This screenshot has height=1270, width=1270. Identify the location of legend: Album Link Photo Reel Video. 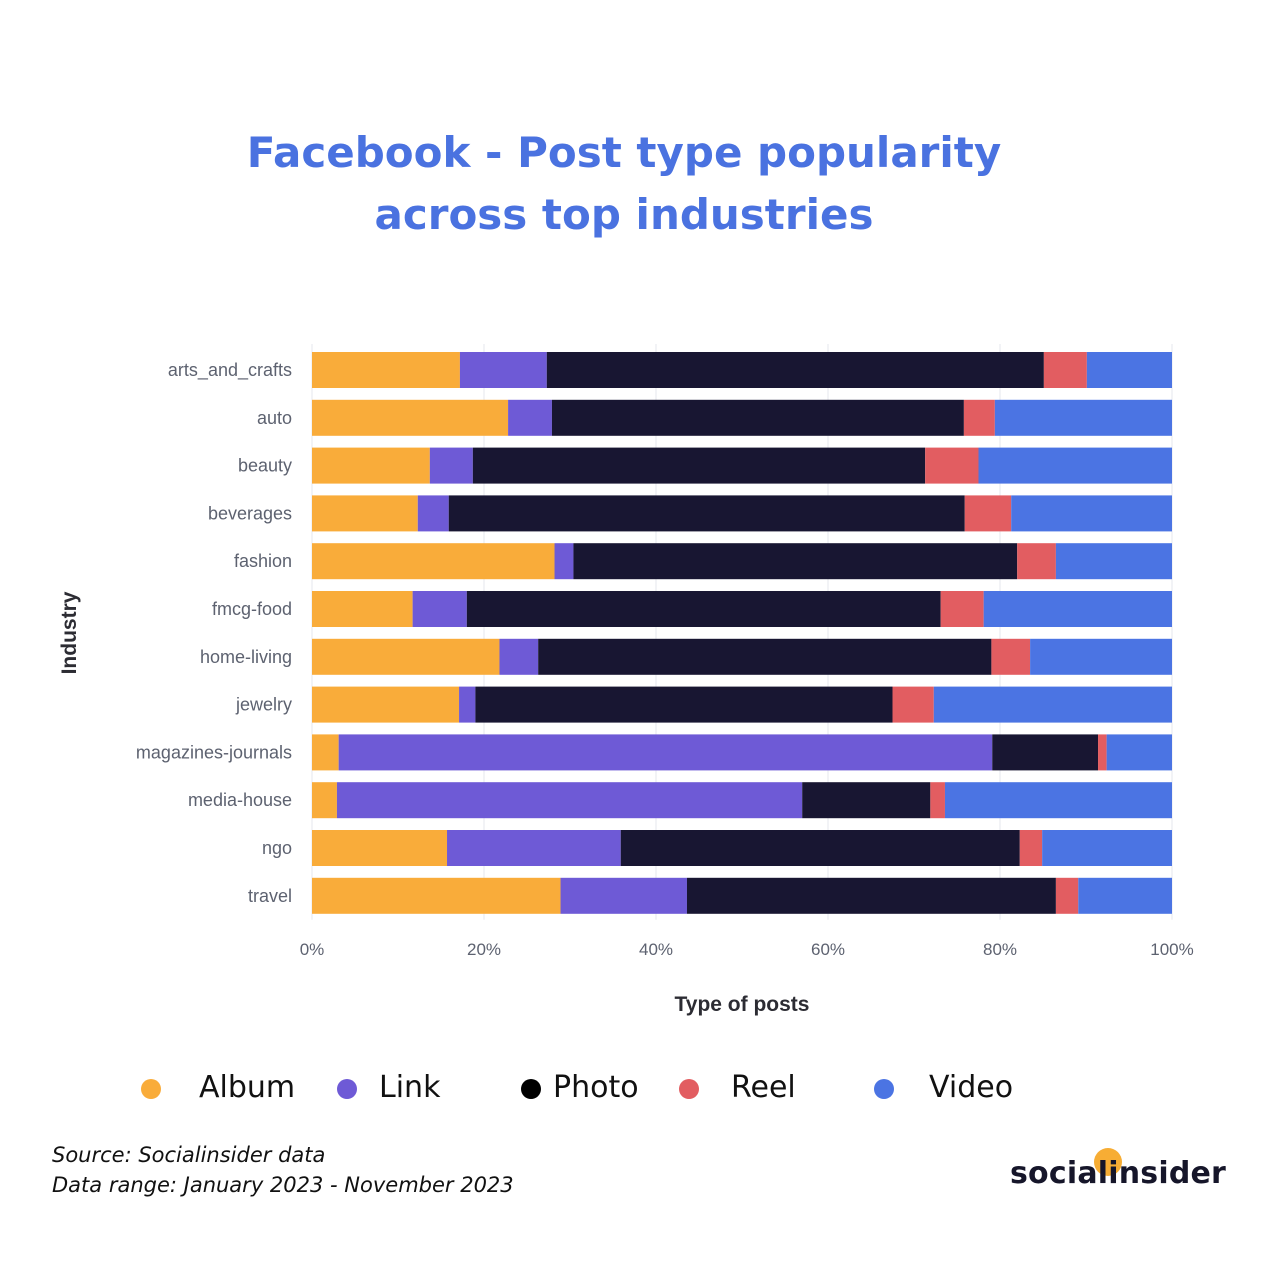
(635, 1089).